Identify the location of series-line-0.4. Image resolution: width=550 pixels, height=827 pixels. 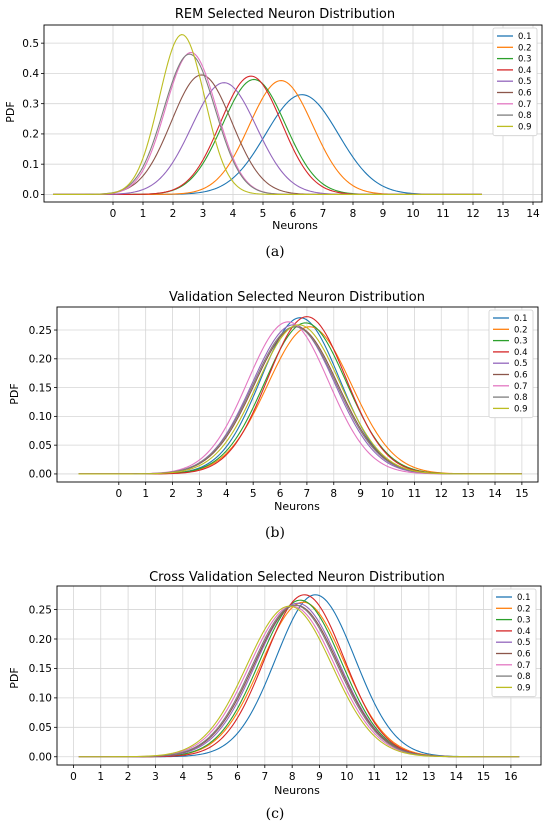
(267, 135).